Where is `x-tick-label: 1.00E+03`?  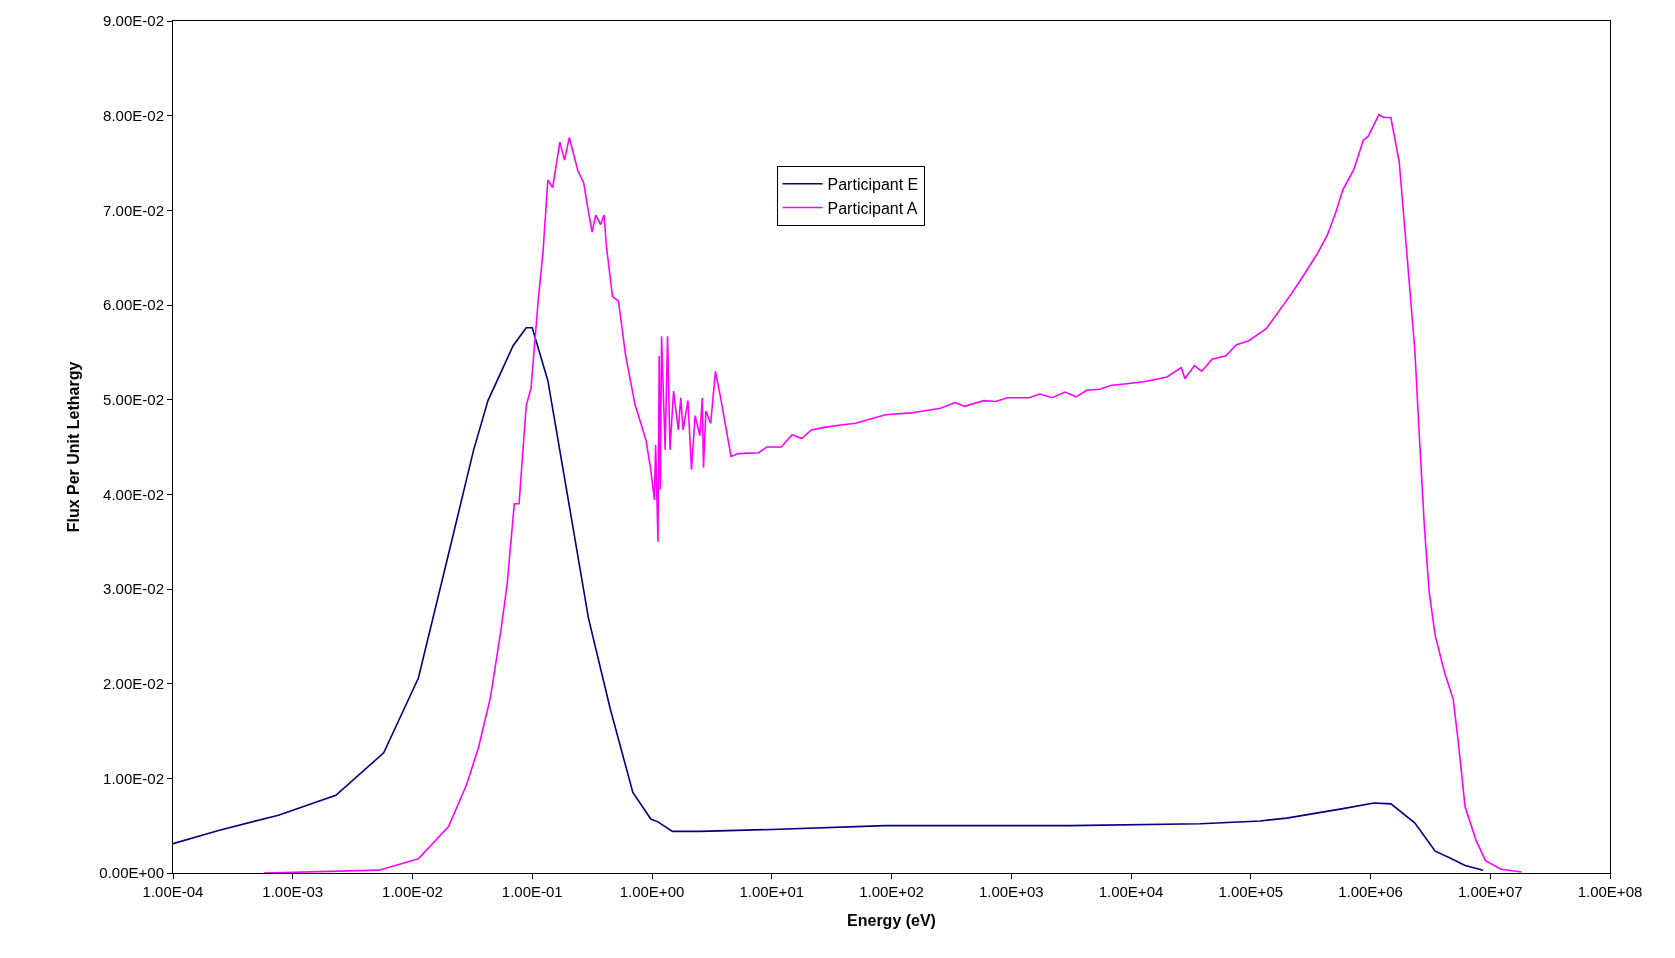
x-tick-label: 1.00E+03 is located at coordinates (1011, 891).